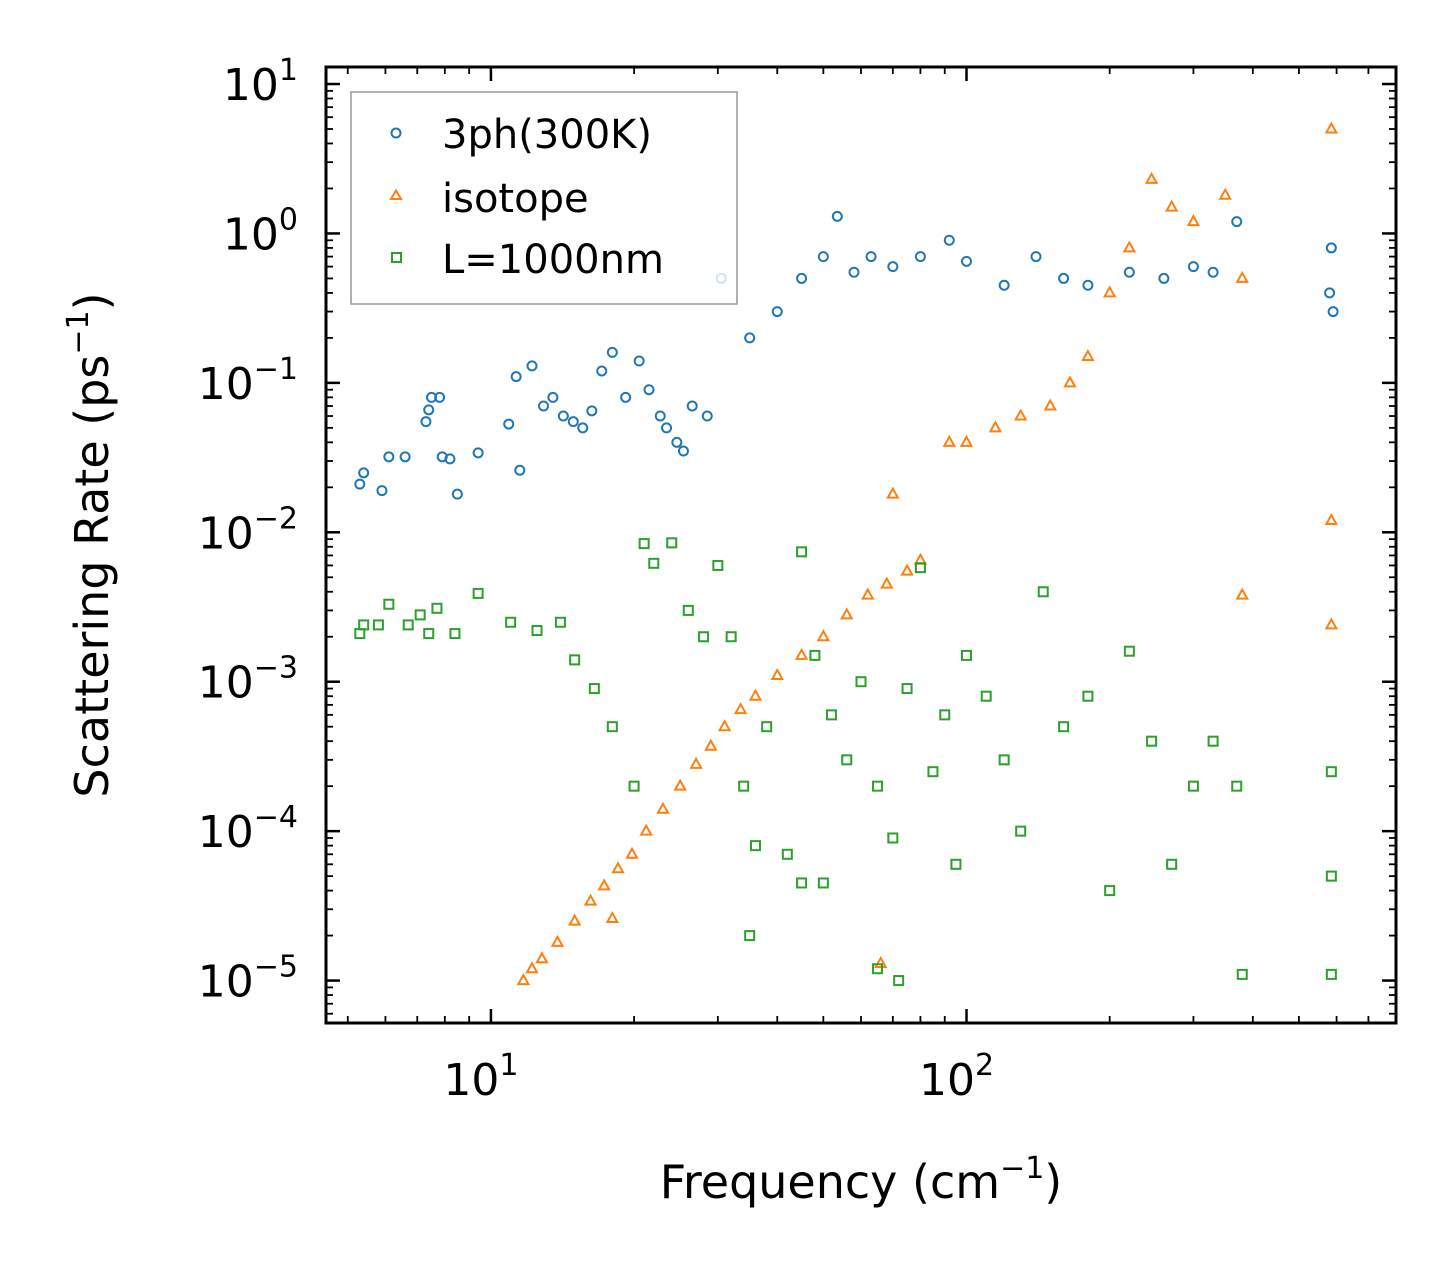 This screenshot has width=1455, height=1272. I want to click on legend: 3ph(300K) isotope L=1000nm, so click(544, 198).